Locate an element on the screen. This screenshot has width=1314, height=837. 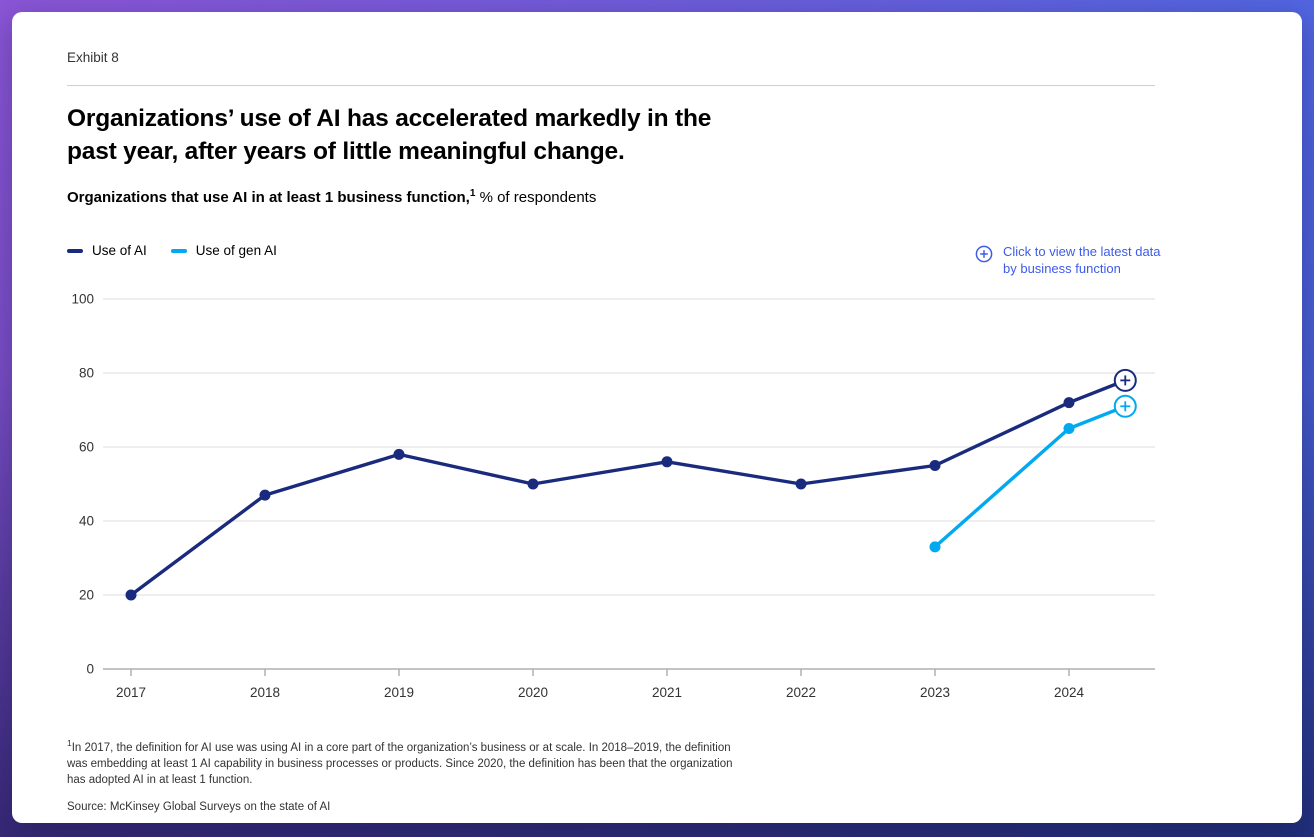
legend-label: Use of AI is located at coordinates (119, 250).